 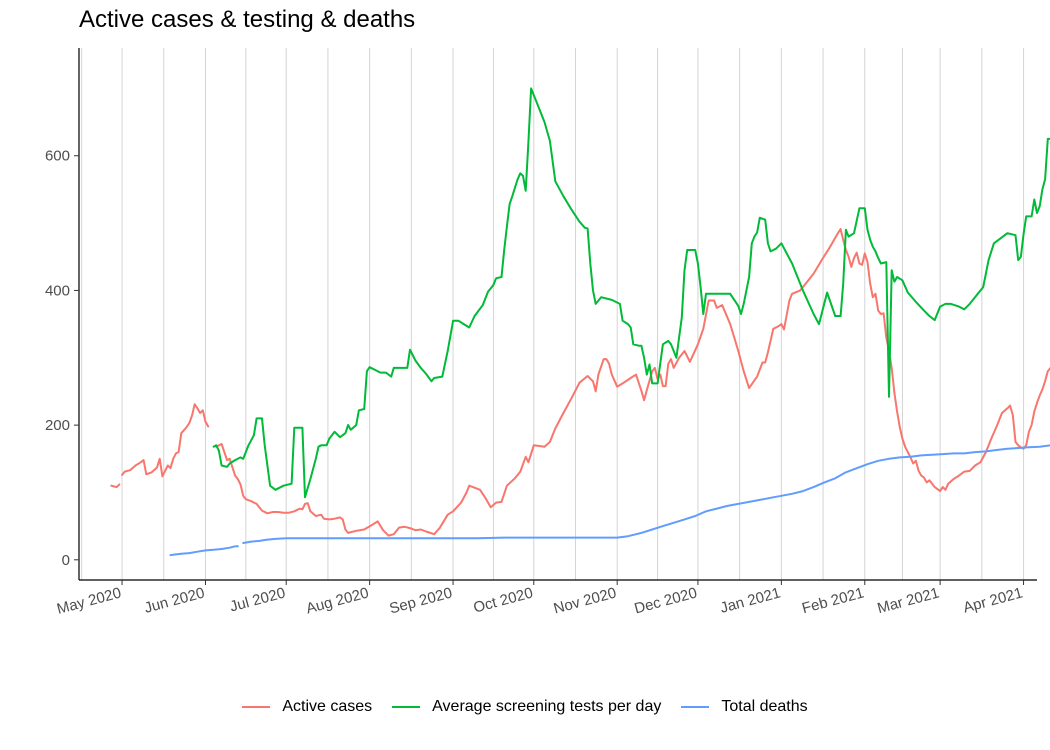 I want to click on chart-title: Active cases & testing & deaths, so click(x=247, y=19).